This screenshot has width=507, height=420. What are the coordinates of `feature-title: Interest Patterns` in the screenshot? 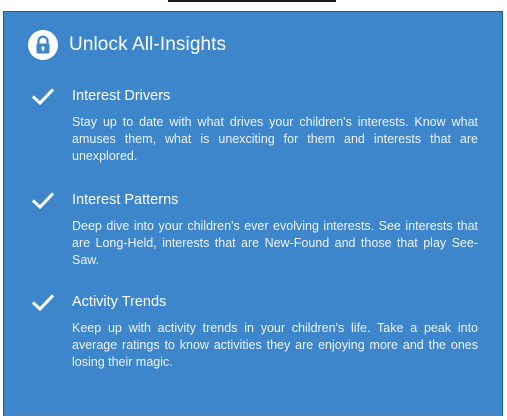 It's located at (125, 200).